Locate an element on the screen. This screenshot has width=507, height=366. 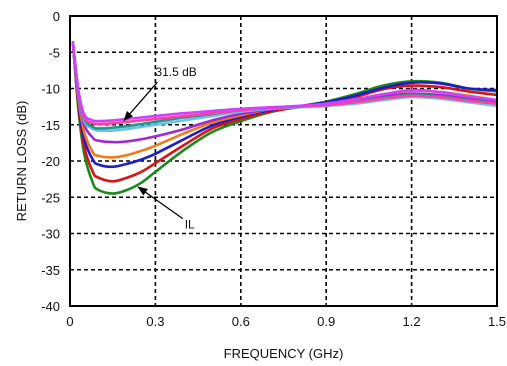
x-tick-label: 0.3 is located at coordinates (155, 321).